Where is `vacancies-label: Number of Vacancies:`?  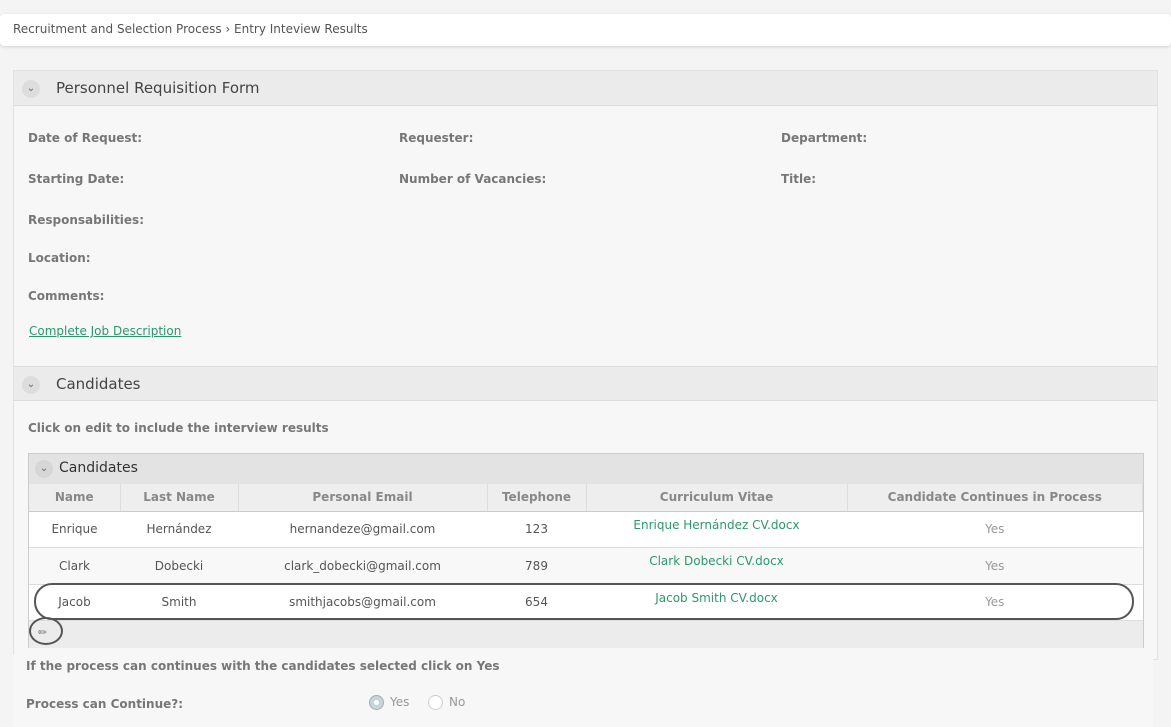 vacancies-label: Number of Vacancies: is located at coordinates (473, 179).